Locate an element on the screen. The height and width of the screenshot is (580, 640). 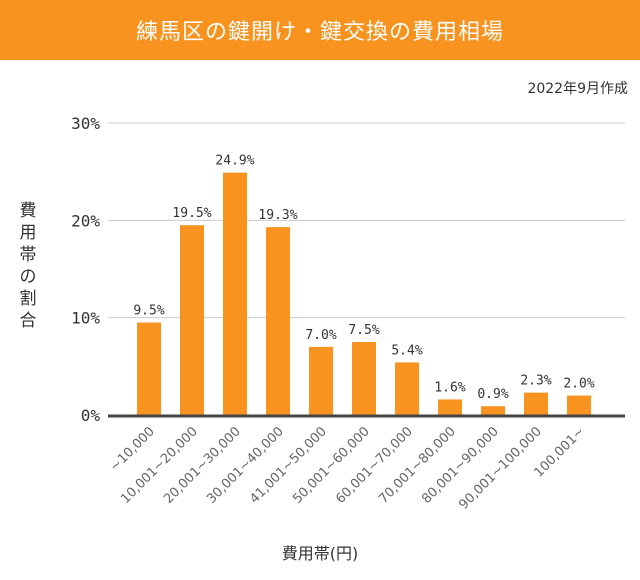
data-label: 2.0% is located at coordinates (578, 384).